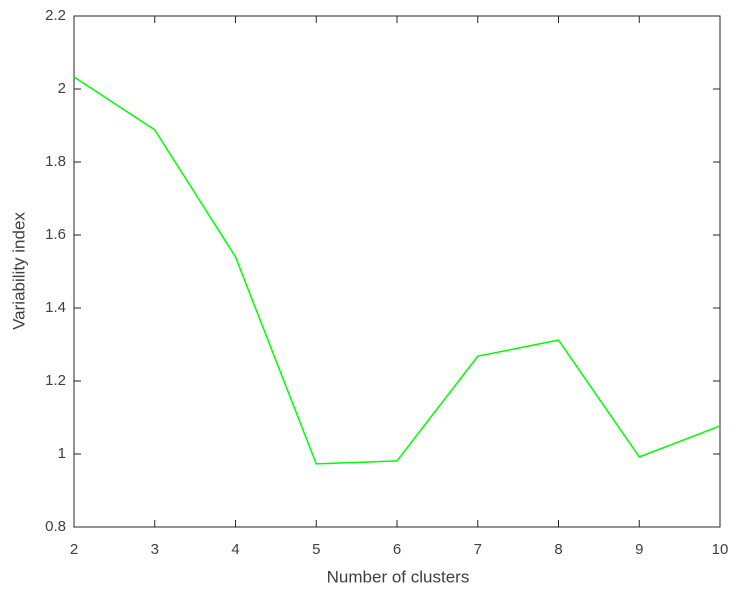 The width and height of the screenshot is (741, 600). What do you see at coordinates (558, 549) in the screenshot?
I see `x-tick-label: 8` at bounding box center [558, 549].